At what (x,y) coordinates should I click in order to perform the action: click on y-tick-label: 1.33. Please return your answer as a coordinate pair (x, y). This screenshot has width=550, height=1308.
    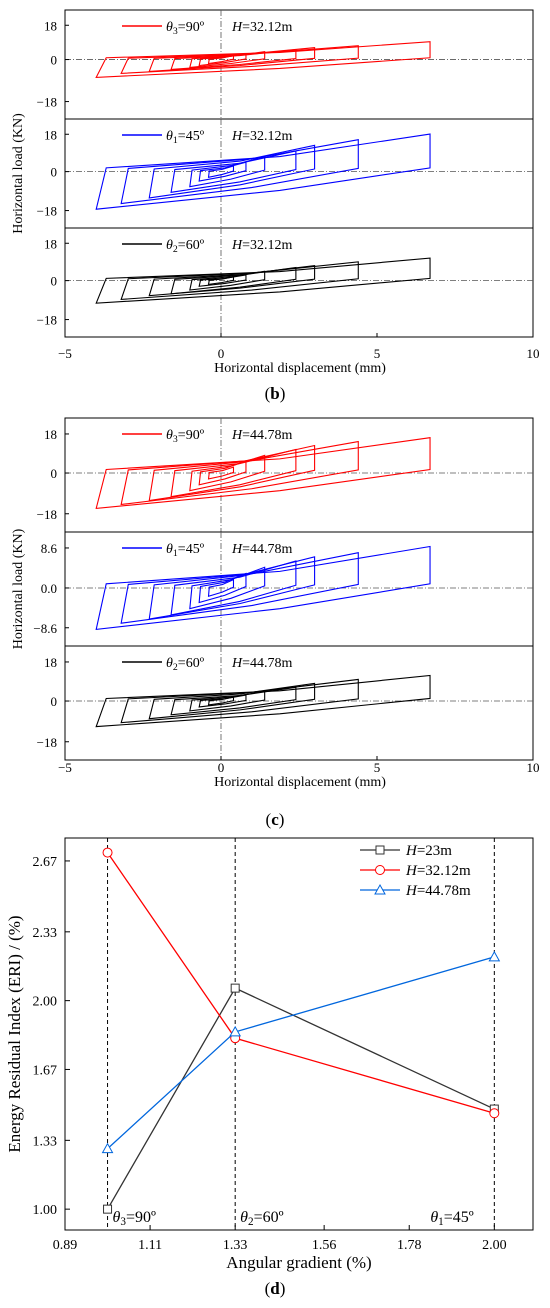
    Looking at the image, I should click on (45, 1141).